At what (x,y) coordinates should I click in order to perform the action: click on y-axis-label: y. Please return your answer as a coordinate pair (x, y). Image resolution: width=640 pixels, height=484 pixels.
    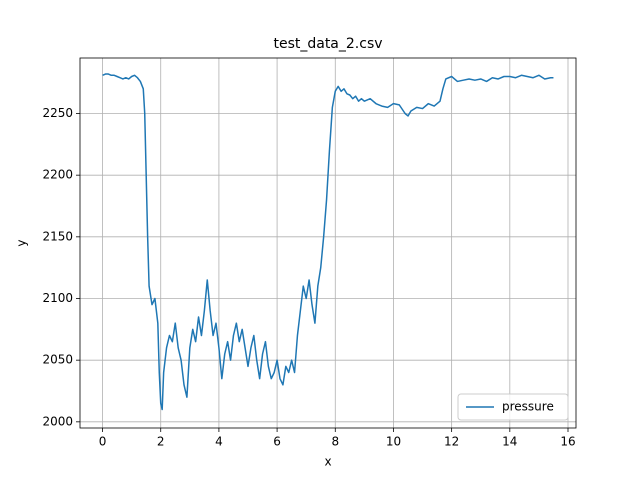
    Looking at the image, I should click on (22, 242).